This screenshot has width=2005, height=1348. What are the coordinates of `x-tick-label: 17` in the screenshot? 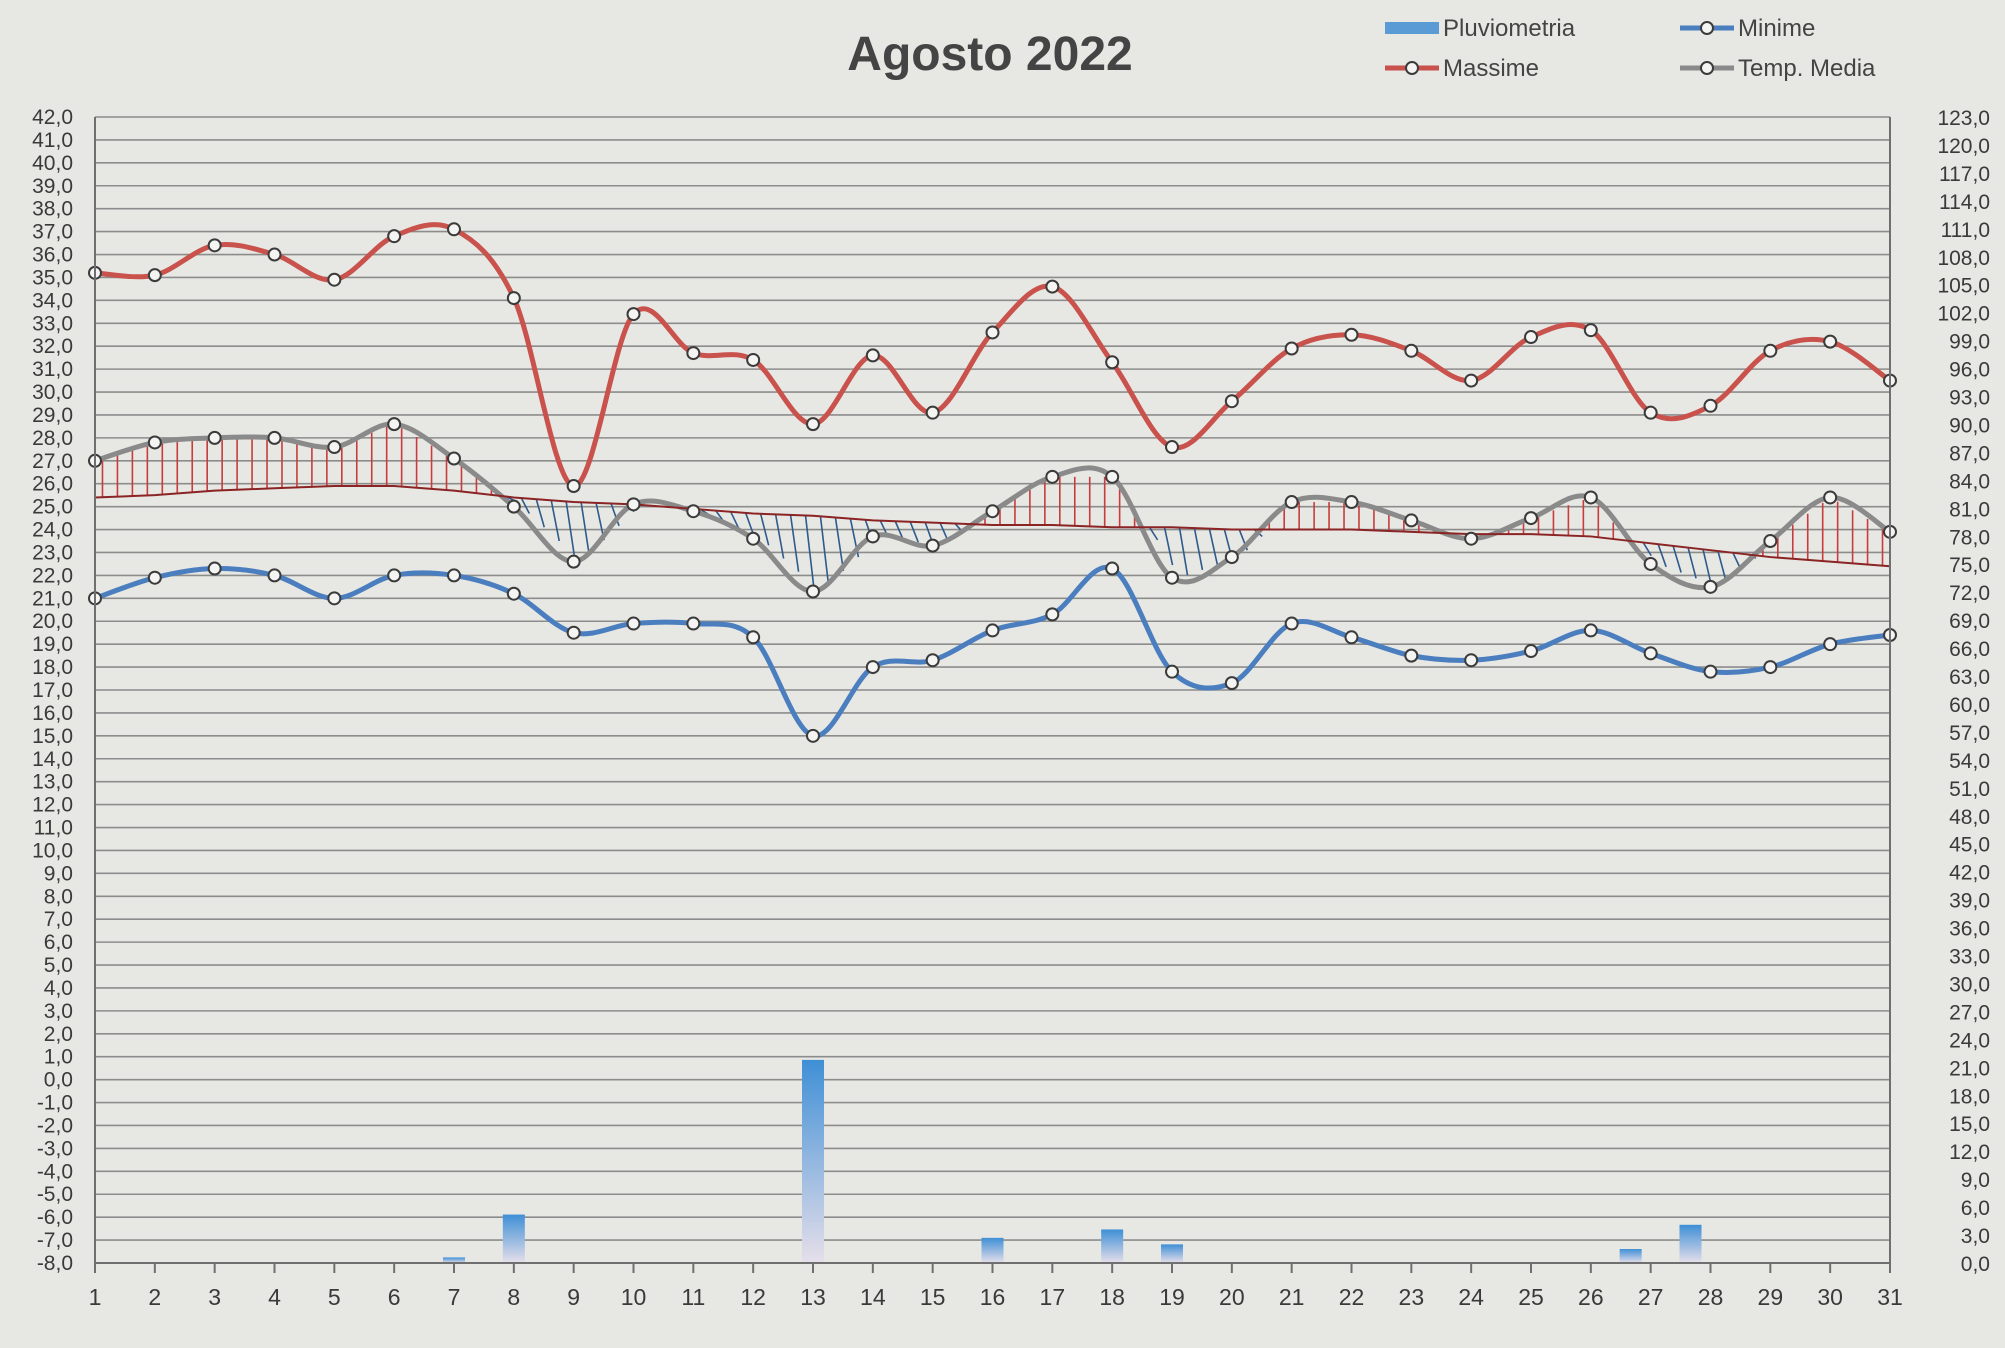 It's located at (1053, 1297).